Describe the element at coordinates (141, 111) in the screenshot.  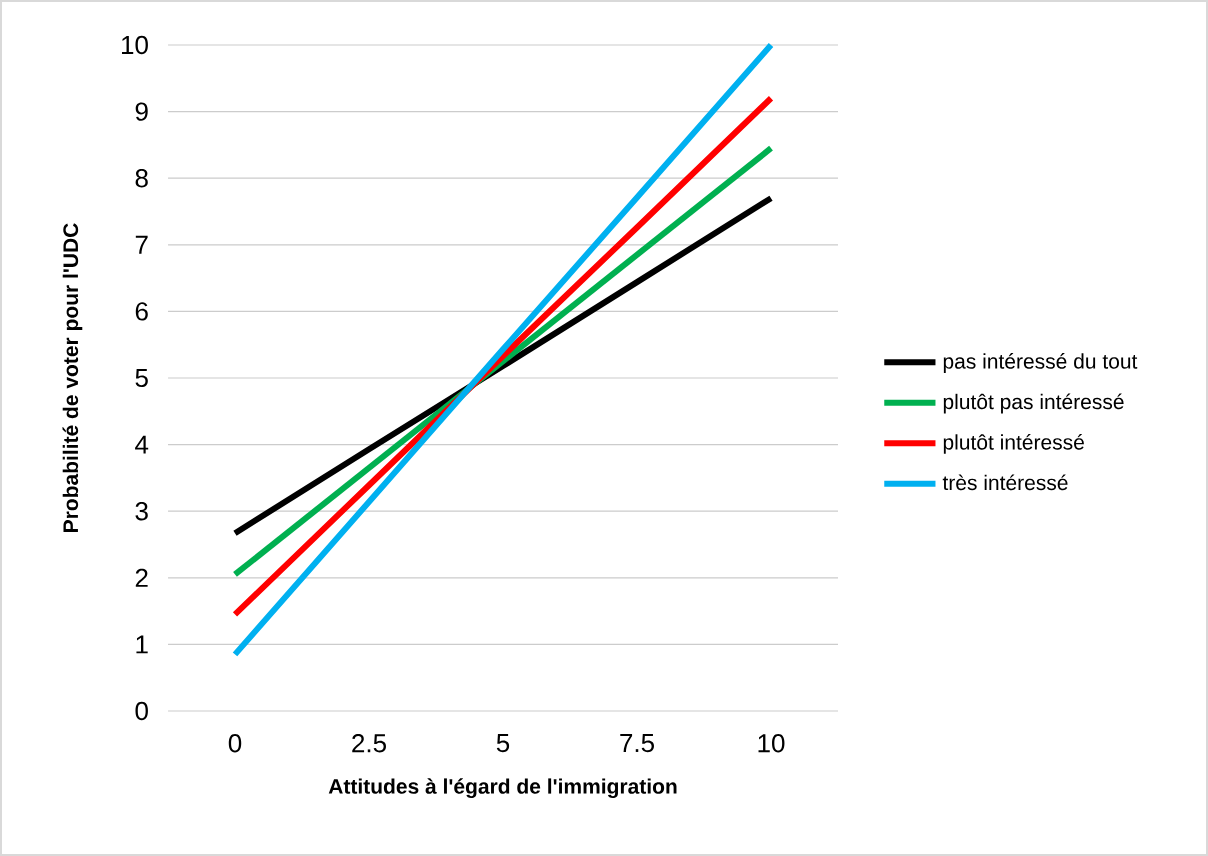
I see `y-tick-label: 9` at that location.